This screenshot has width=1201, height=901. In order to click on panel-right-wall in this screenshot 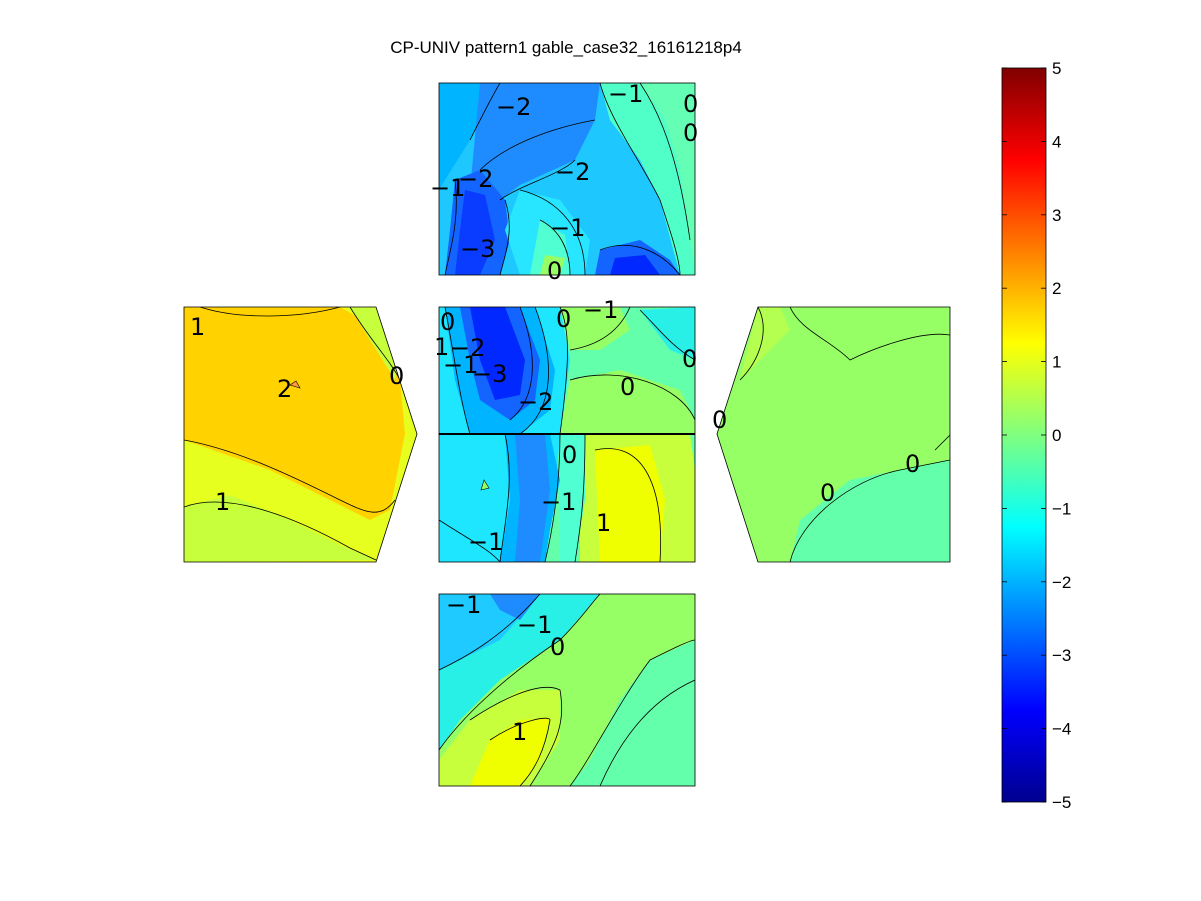, I will do `click(833, 434)`.